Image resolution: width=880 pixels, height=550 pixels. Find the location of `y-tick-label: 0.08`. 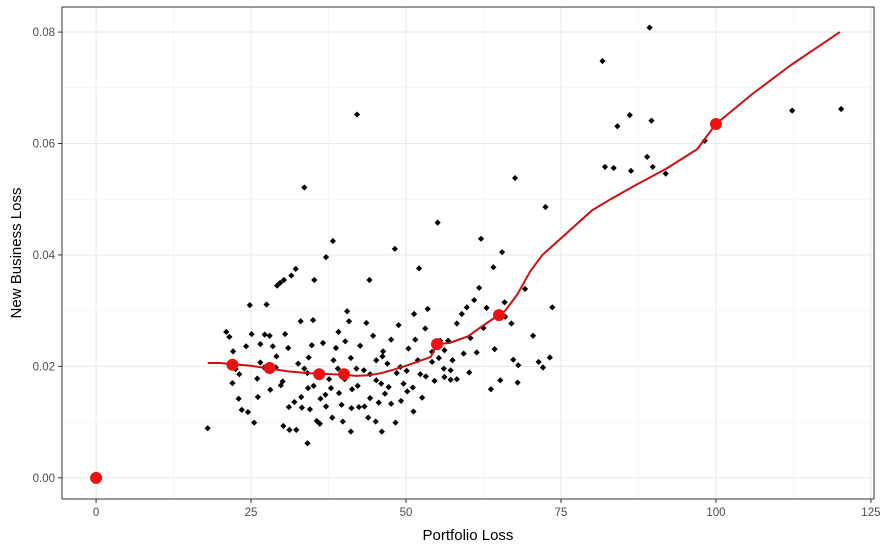

y-tick-label: 0.08 is located at coordinates (44, 33).